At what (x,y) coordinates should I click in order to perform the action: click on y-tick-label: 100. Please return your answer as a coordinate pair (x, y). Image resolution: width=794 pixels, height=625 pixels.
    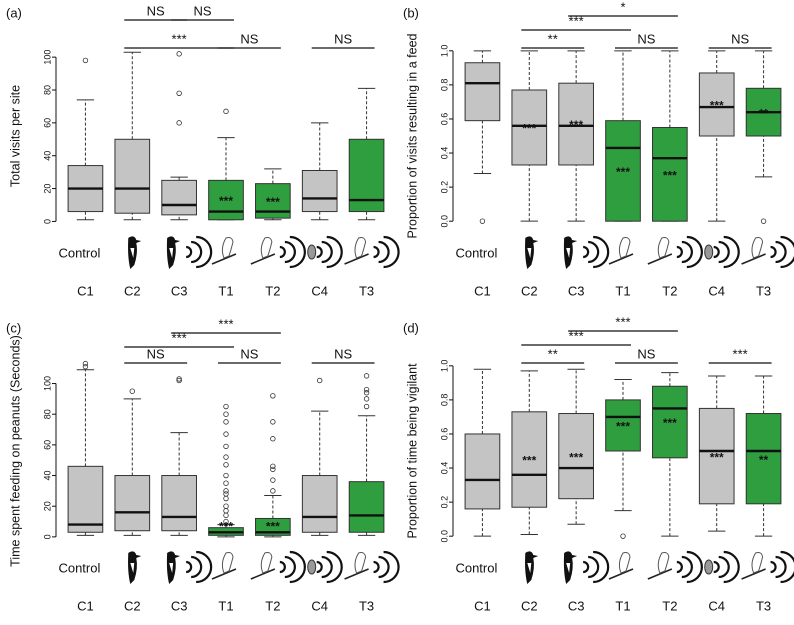
    Looking at the image, I should click on (47, 57).